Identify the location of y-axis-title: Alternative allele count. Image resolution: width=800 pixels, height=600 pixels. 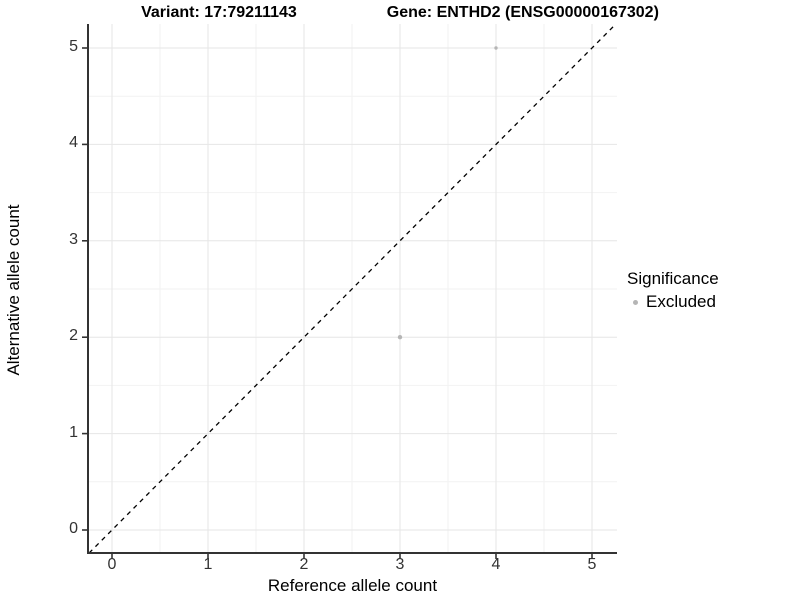
(13, 290).